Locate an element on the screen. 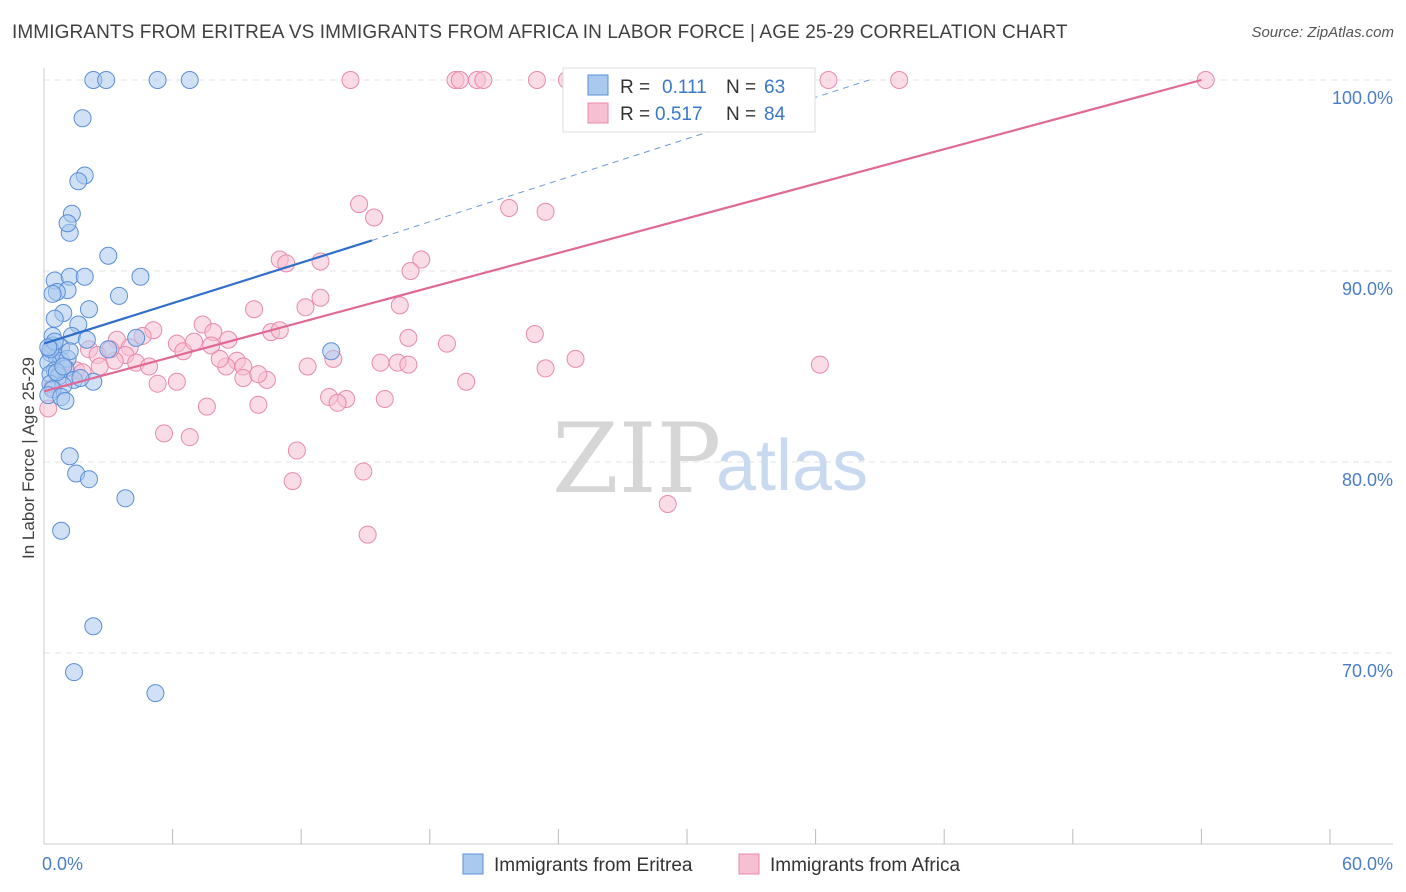 The image size is (1406, 892). legend-n-value-eritrea: 63 is located at coordinates (774, 87).